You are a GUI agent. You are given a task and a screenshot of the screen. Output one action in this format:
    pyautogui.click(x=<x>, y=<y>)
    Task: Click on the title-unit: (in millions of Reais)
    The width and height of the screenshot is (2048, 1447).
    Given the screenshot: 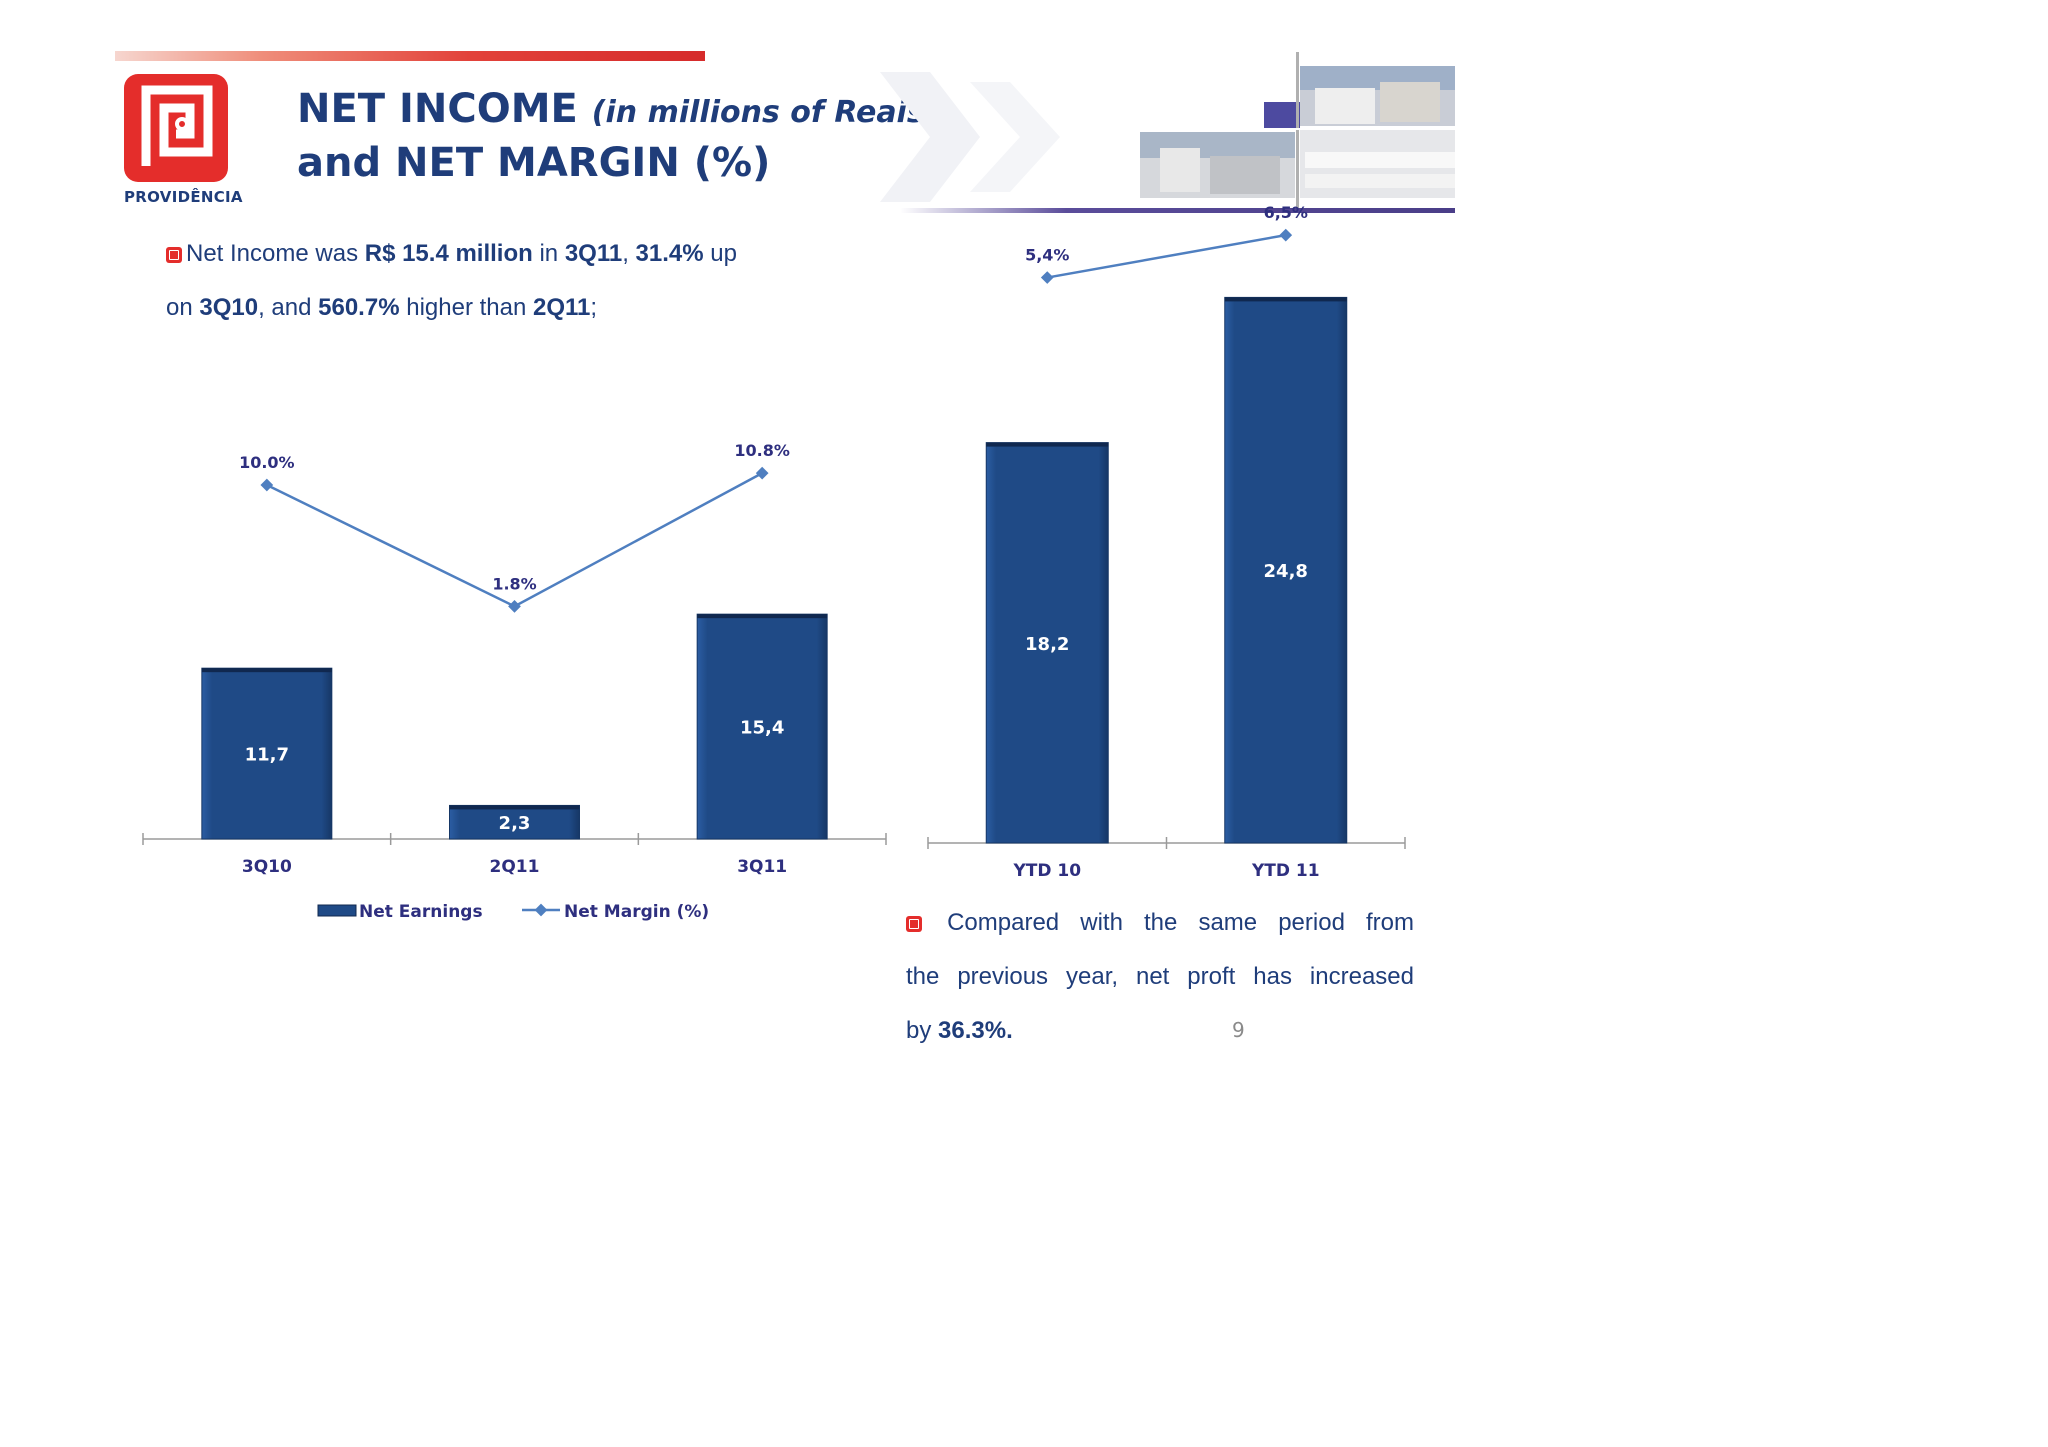 What is the action you would take?
    pyautogui.click(x=765, y=112)
    